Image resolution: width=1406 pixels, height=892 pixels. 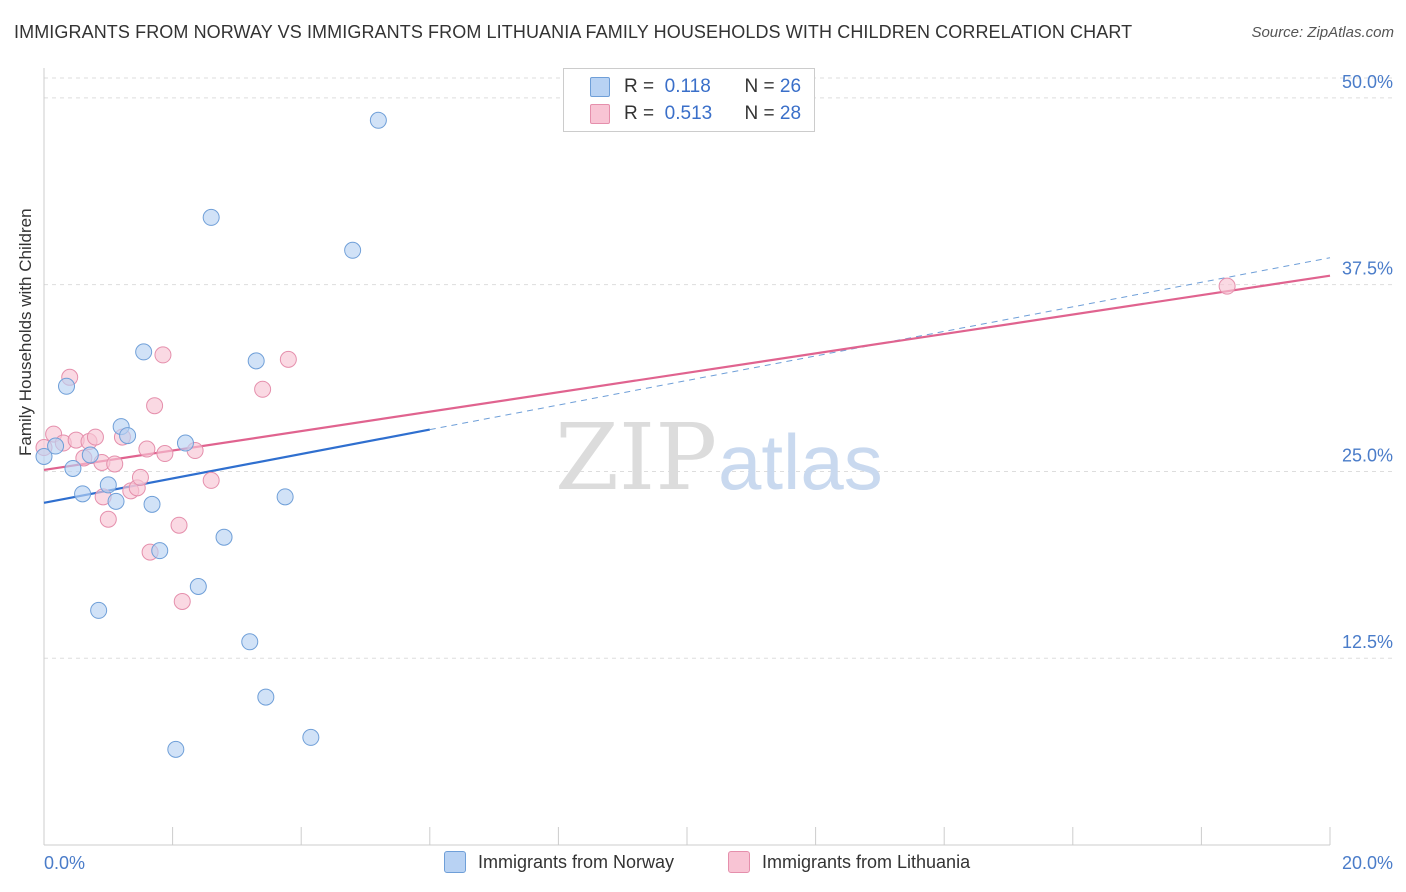 I want to click on correlation-legend: R = 0.118 N = 26 R = 0.513 N = 28, so click(x=689, y=100).